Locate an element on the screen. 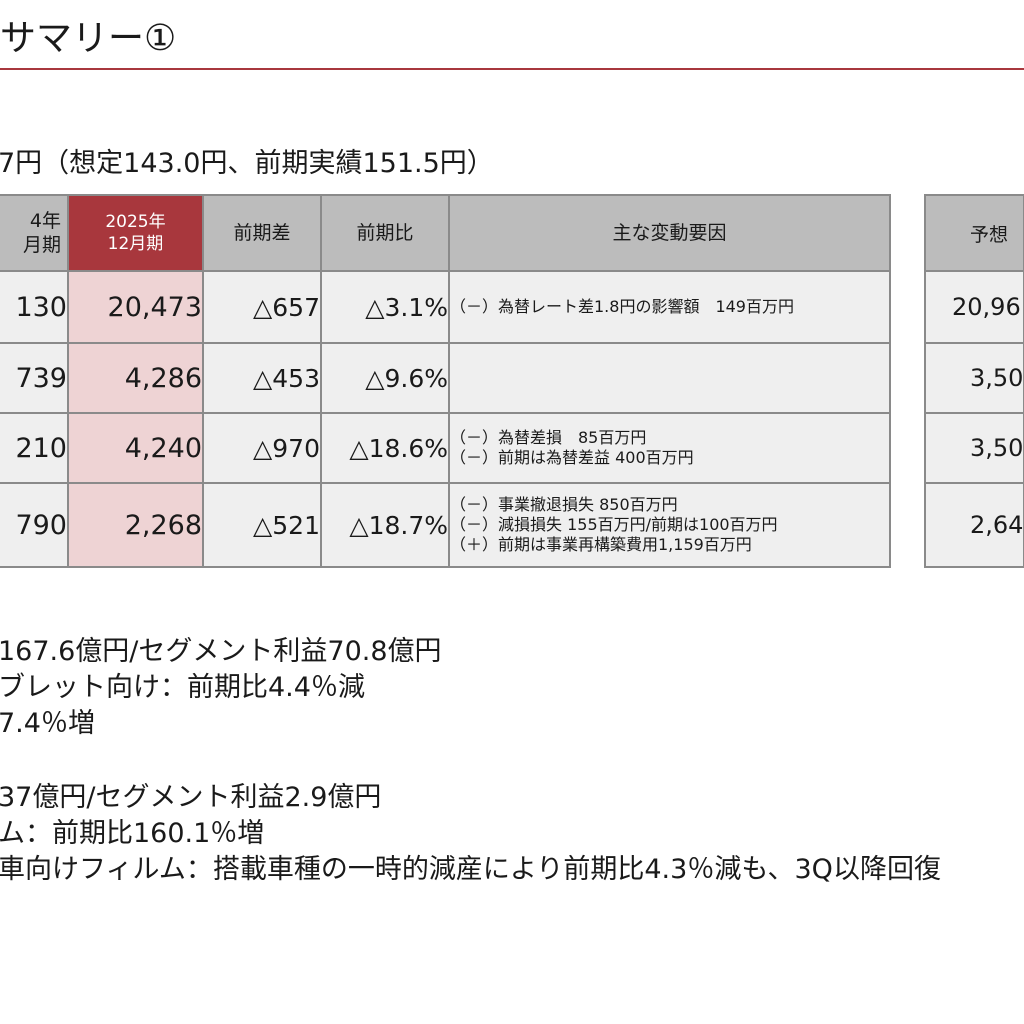 The image size is (1024, 1024). bullet-line: ブレット向け：前期比4.4％減 is located at coordinates (182, 687).